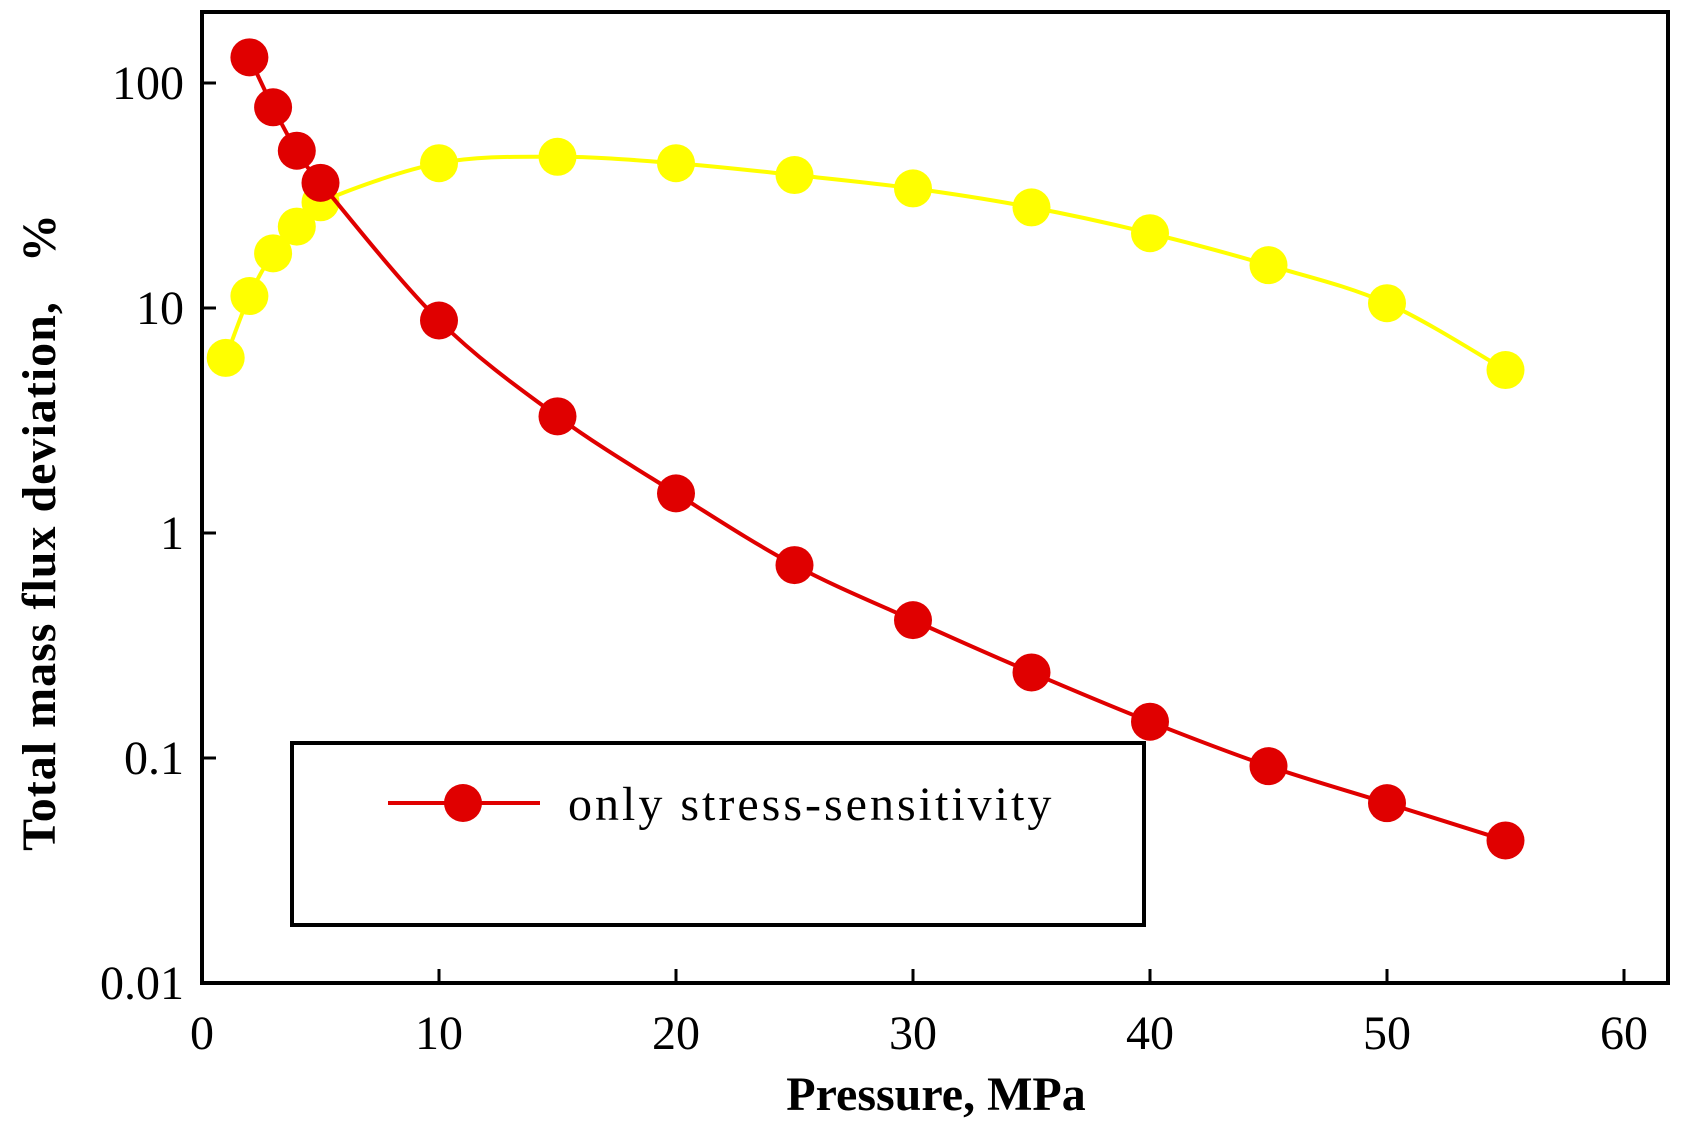 This screenshot has width=1683, height=1131. I want to click on y-tick-label: 100, so click(148, 83).